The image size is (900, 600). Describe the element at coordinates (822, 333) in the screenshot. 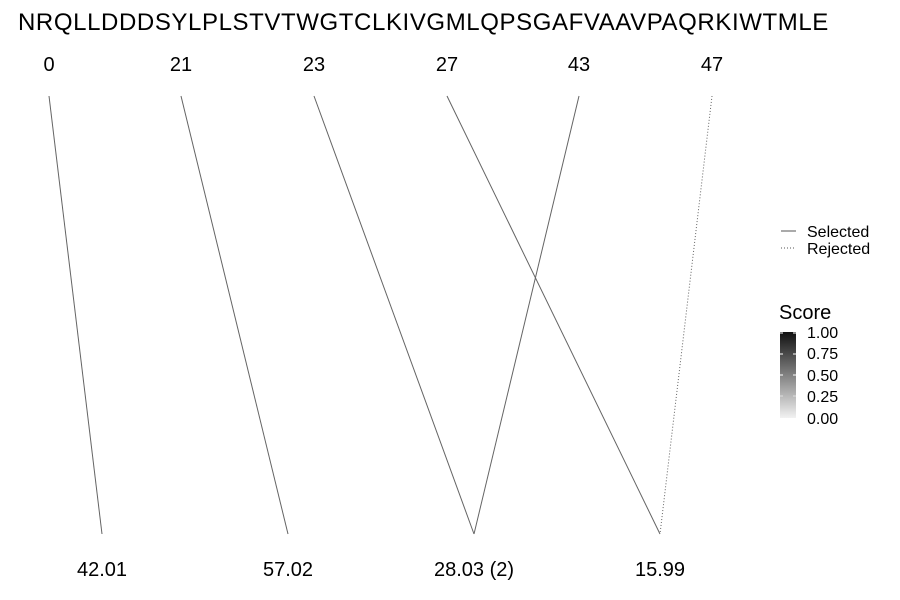

I see `score-tick-label: 1.00` at that location.